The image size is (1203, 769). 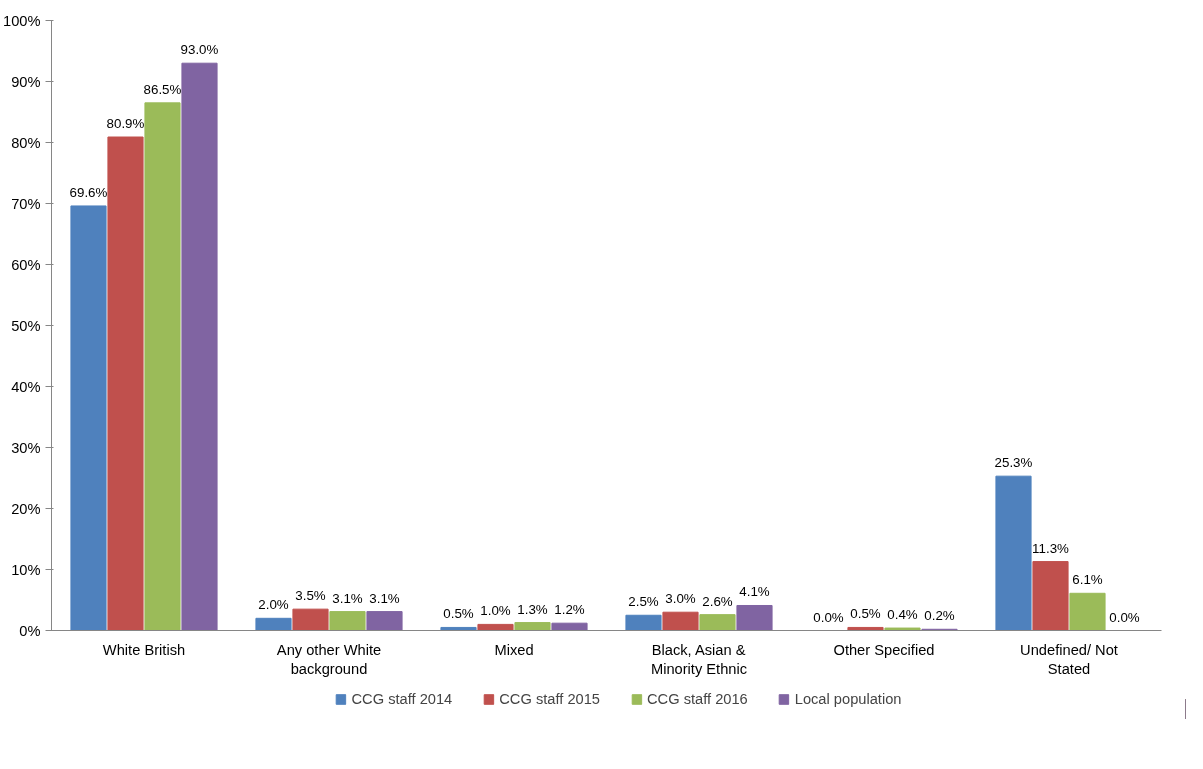 What do you see at coordinates (902, 615) in the screenshot?
I see `data-label: 0.4%` at bounding box center [902, 615].